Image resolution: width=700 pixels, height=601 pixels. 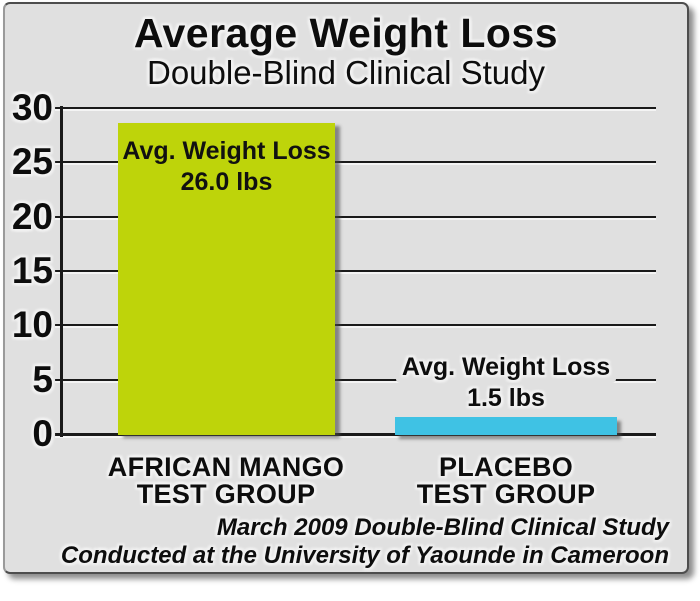 What do you see at coordinates (32, 107) in the screenshot?
I see `y-tick-label-30: 30` at bounding box center [32, 107].